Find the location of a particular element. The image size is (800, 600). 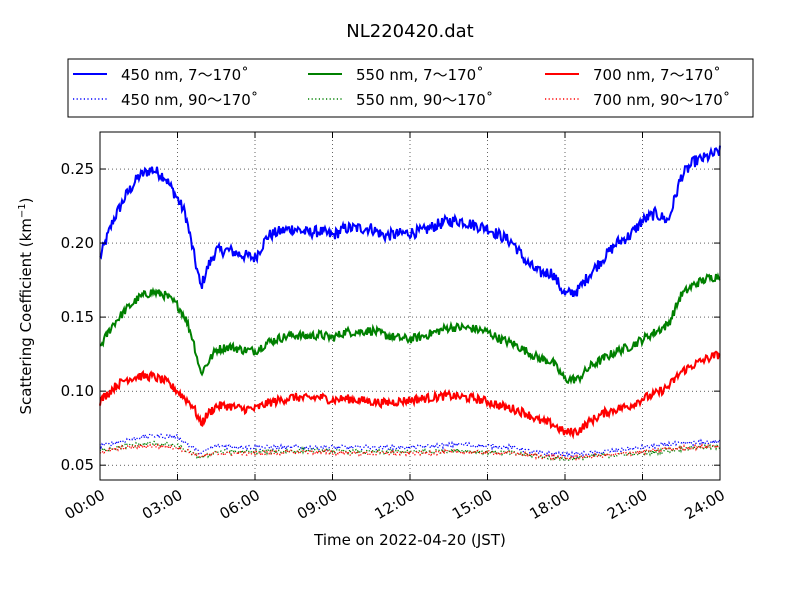

y-tick-label: 0.25 is located at coordinates (77, 169).